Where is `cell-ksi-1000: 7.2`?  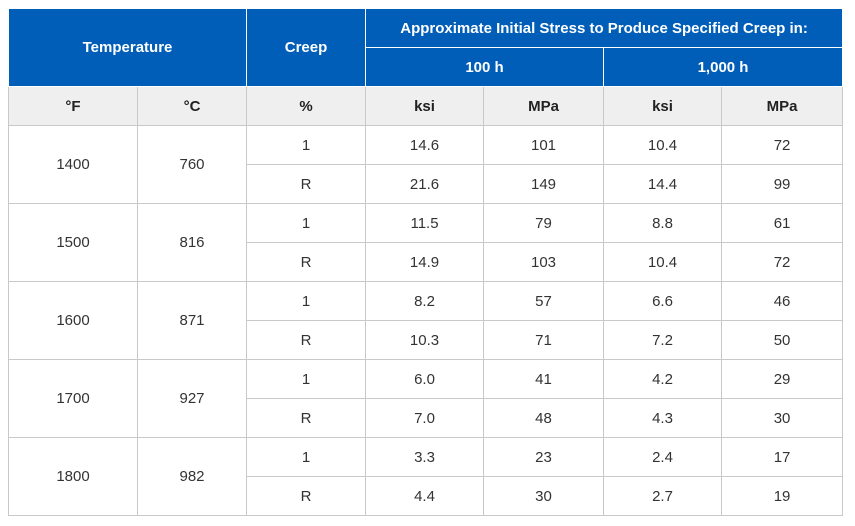 cell-ksi-1000: 7.2 is located at coordinates (663, 340).